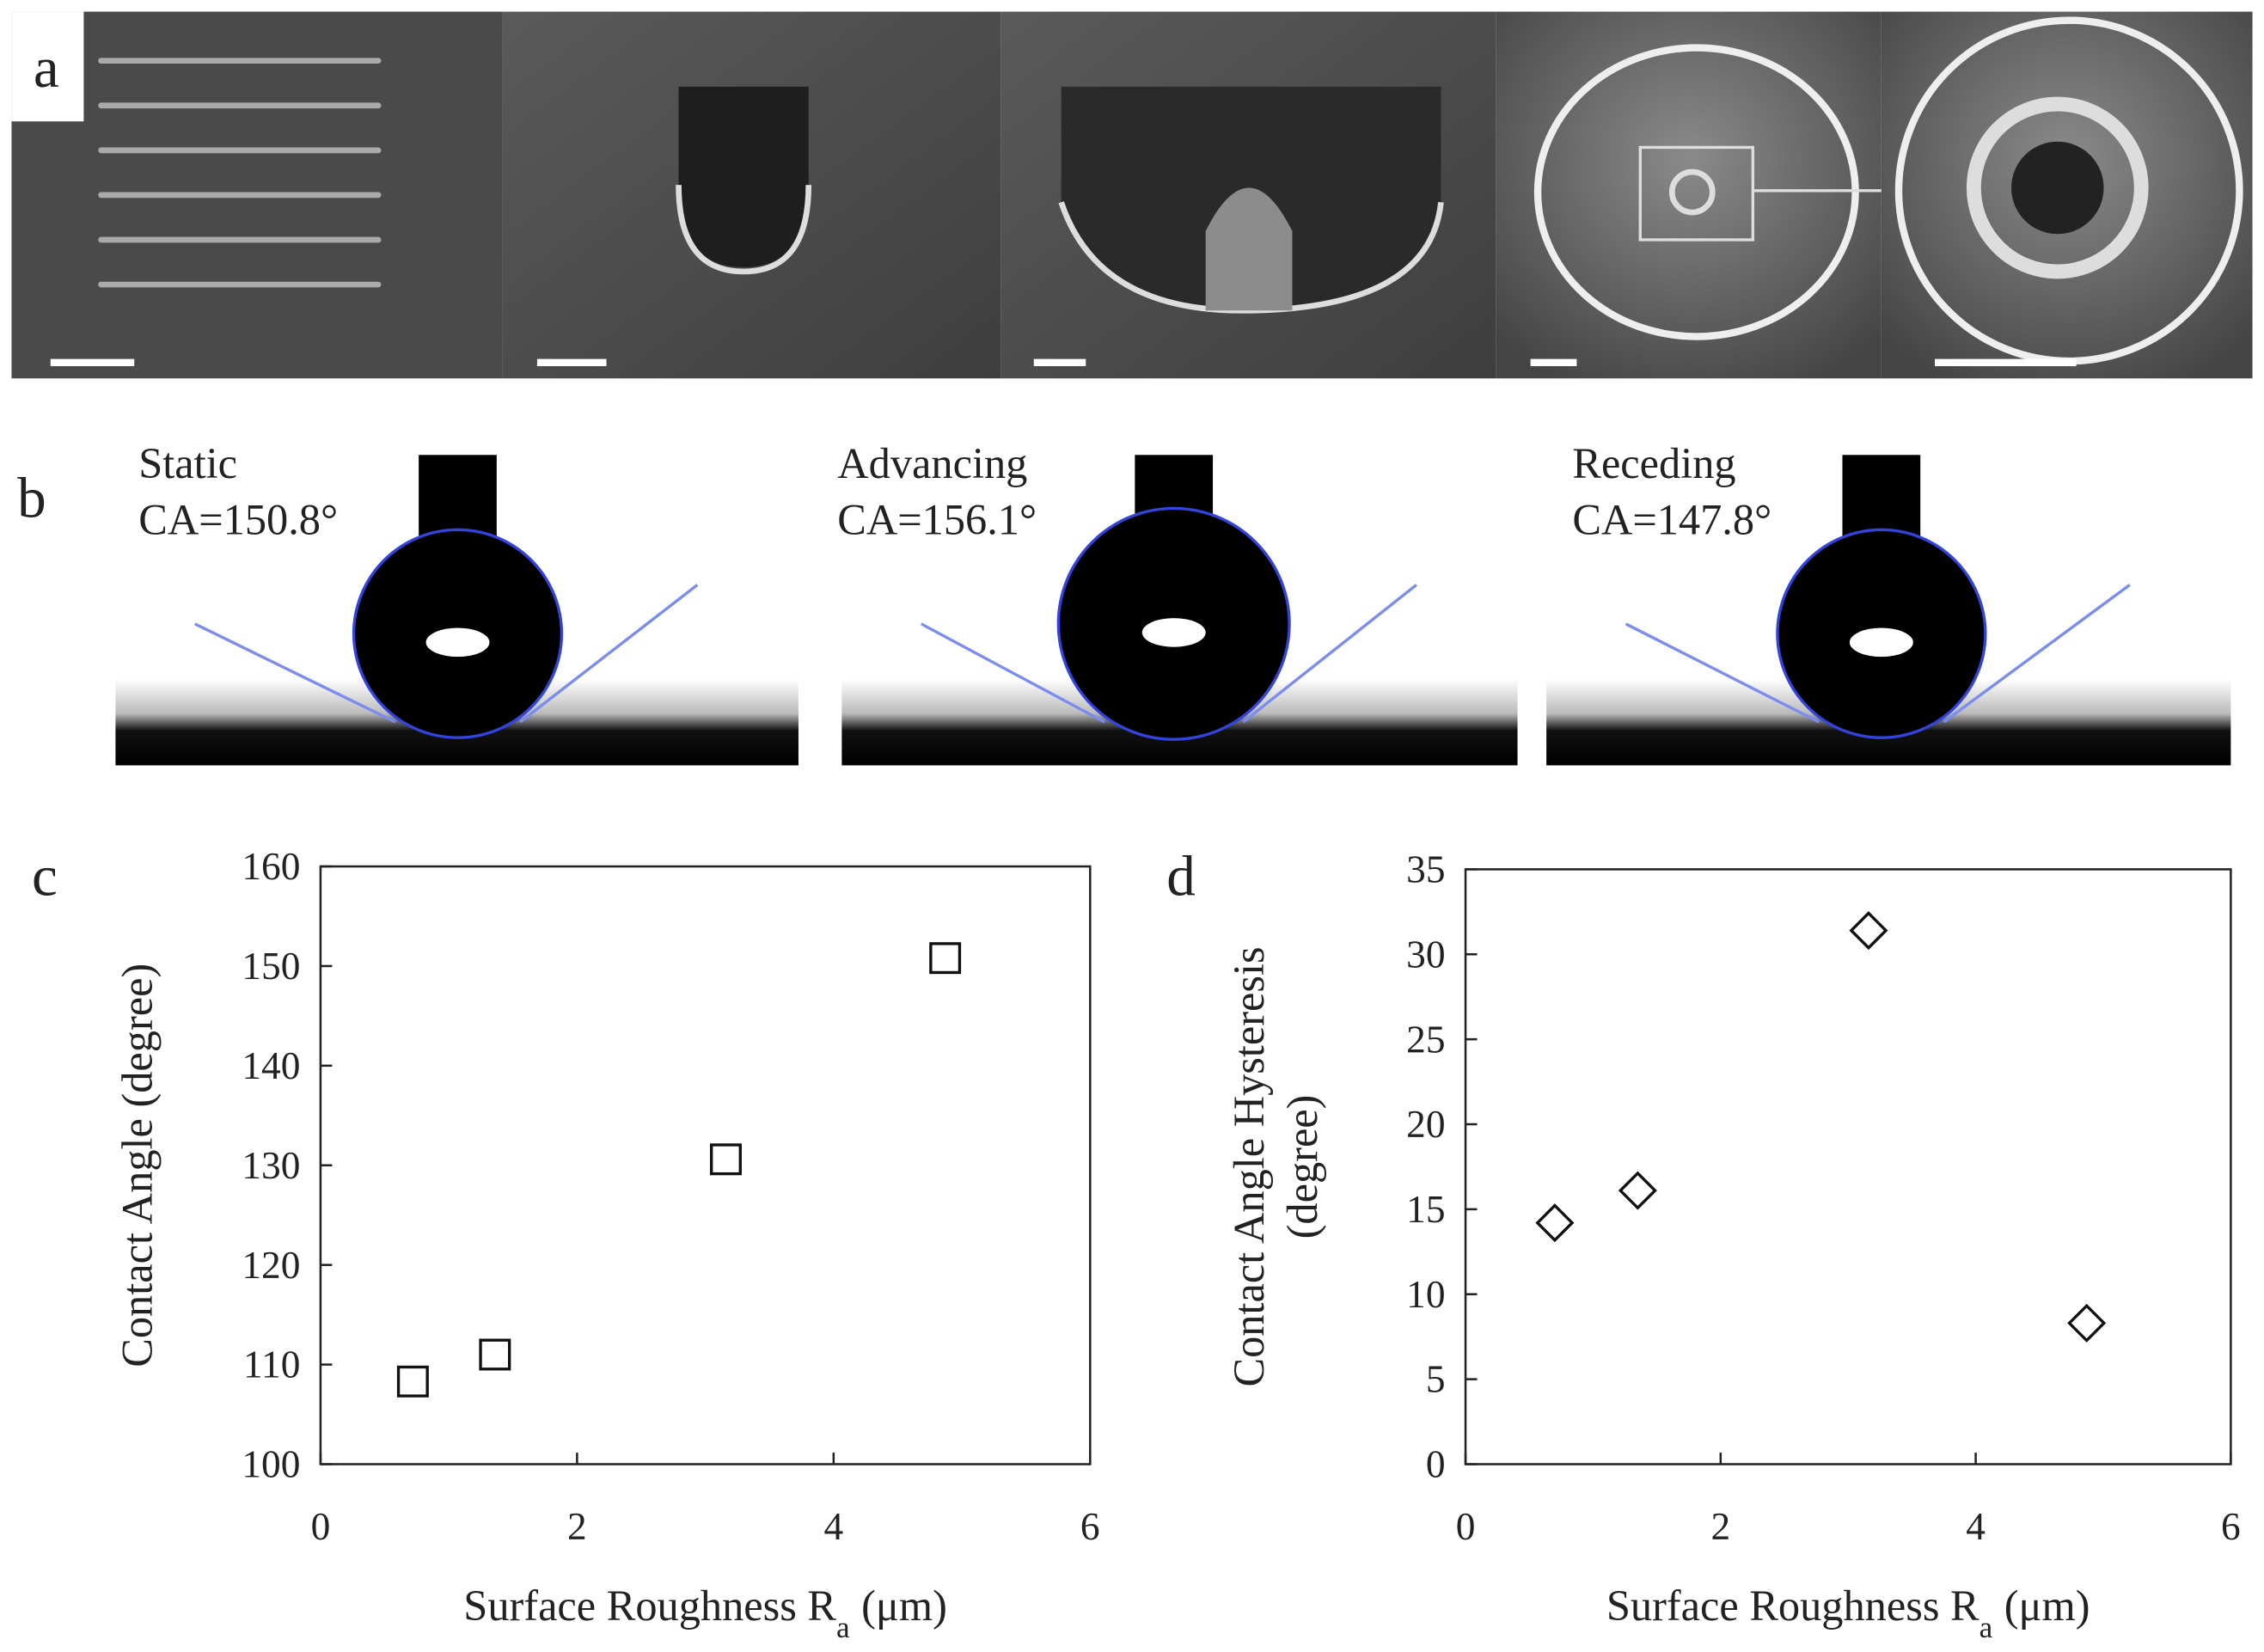  I want to click on y-tick-label: 10, so click(1425, 1294).